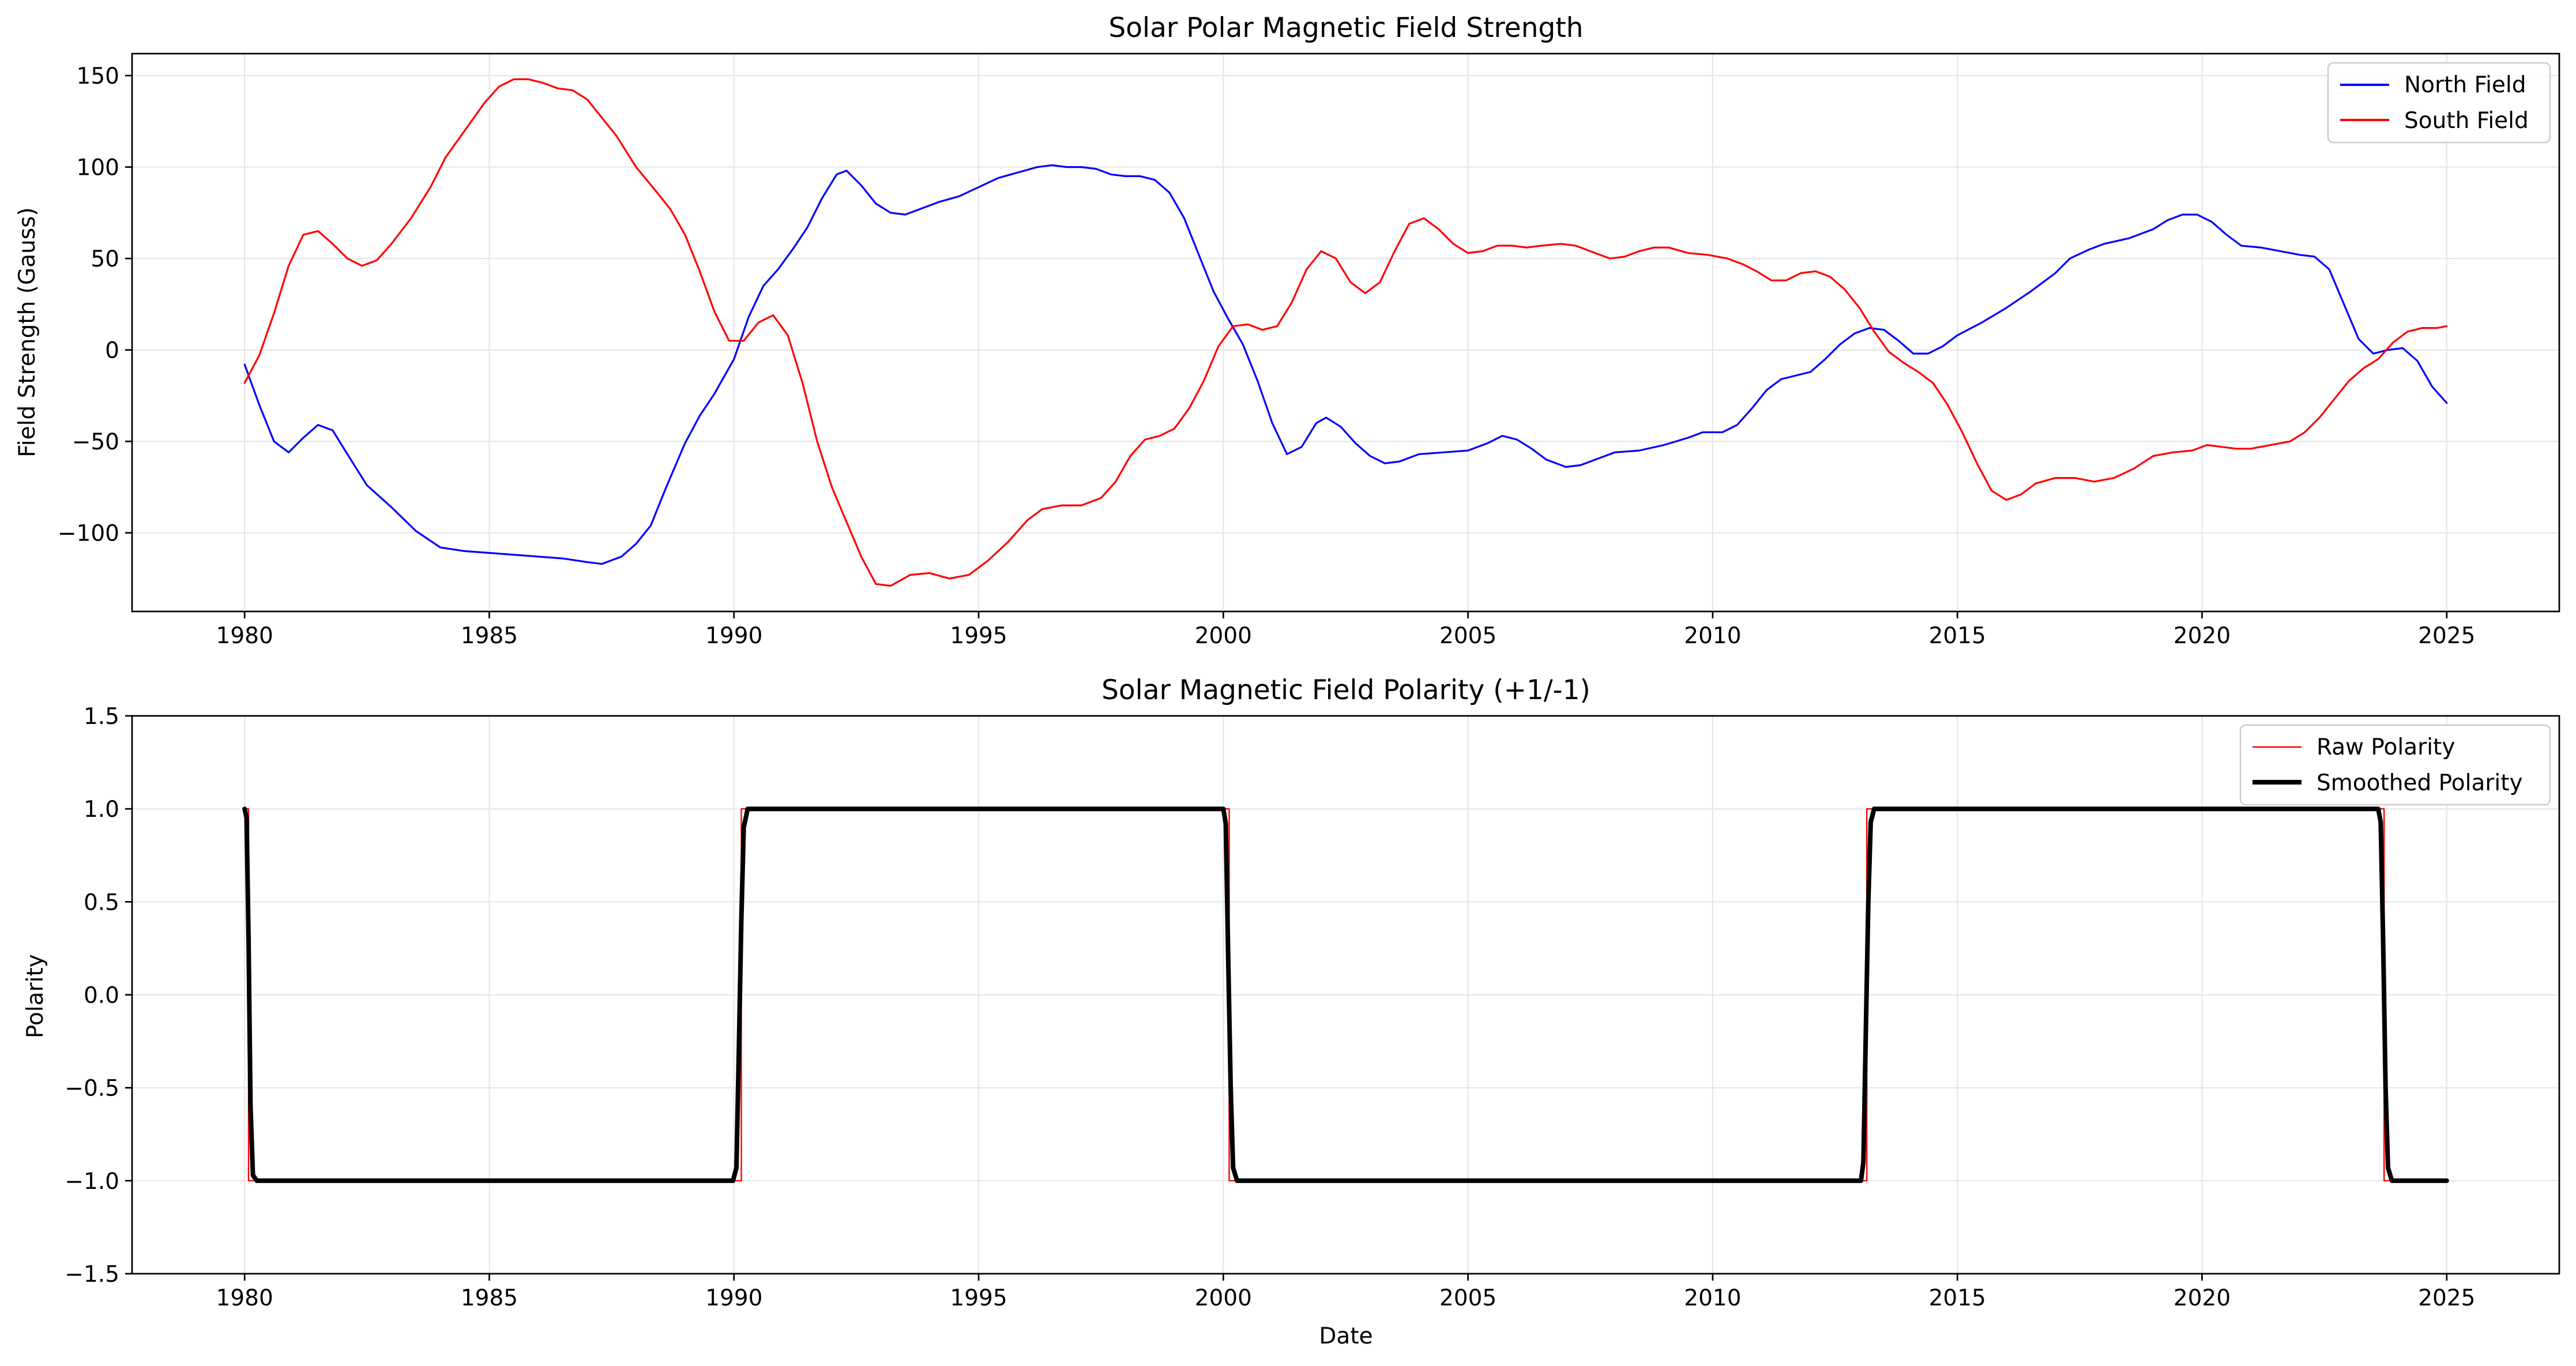 Image resolution: width=2576 pixels, height=1366 pixels. What do you see at coordinates (98, 168) in the screenshot?
I see `field-strength-y-tick-label: 100` at bounding box center [98, 168].